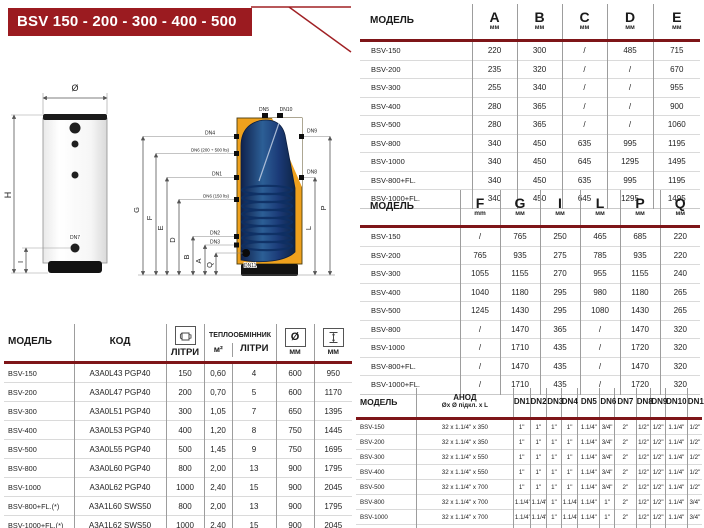 This screenshot has height=528, width=704. What do you see at coordinates (184, 372) in the screenshot?
I see `value-cell: 150` at bounding box center [184, 372].